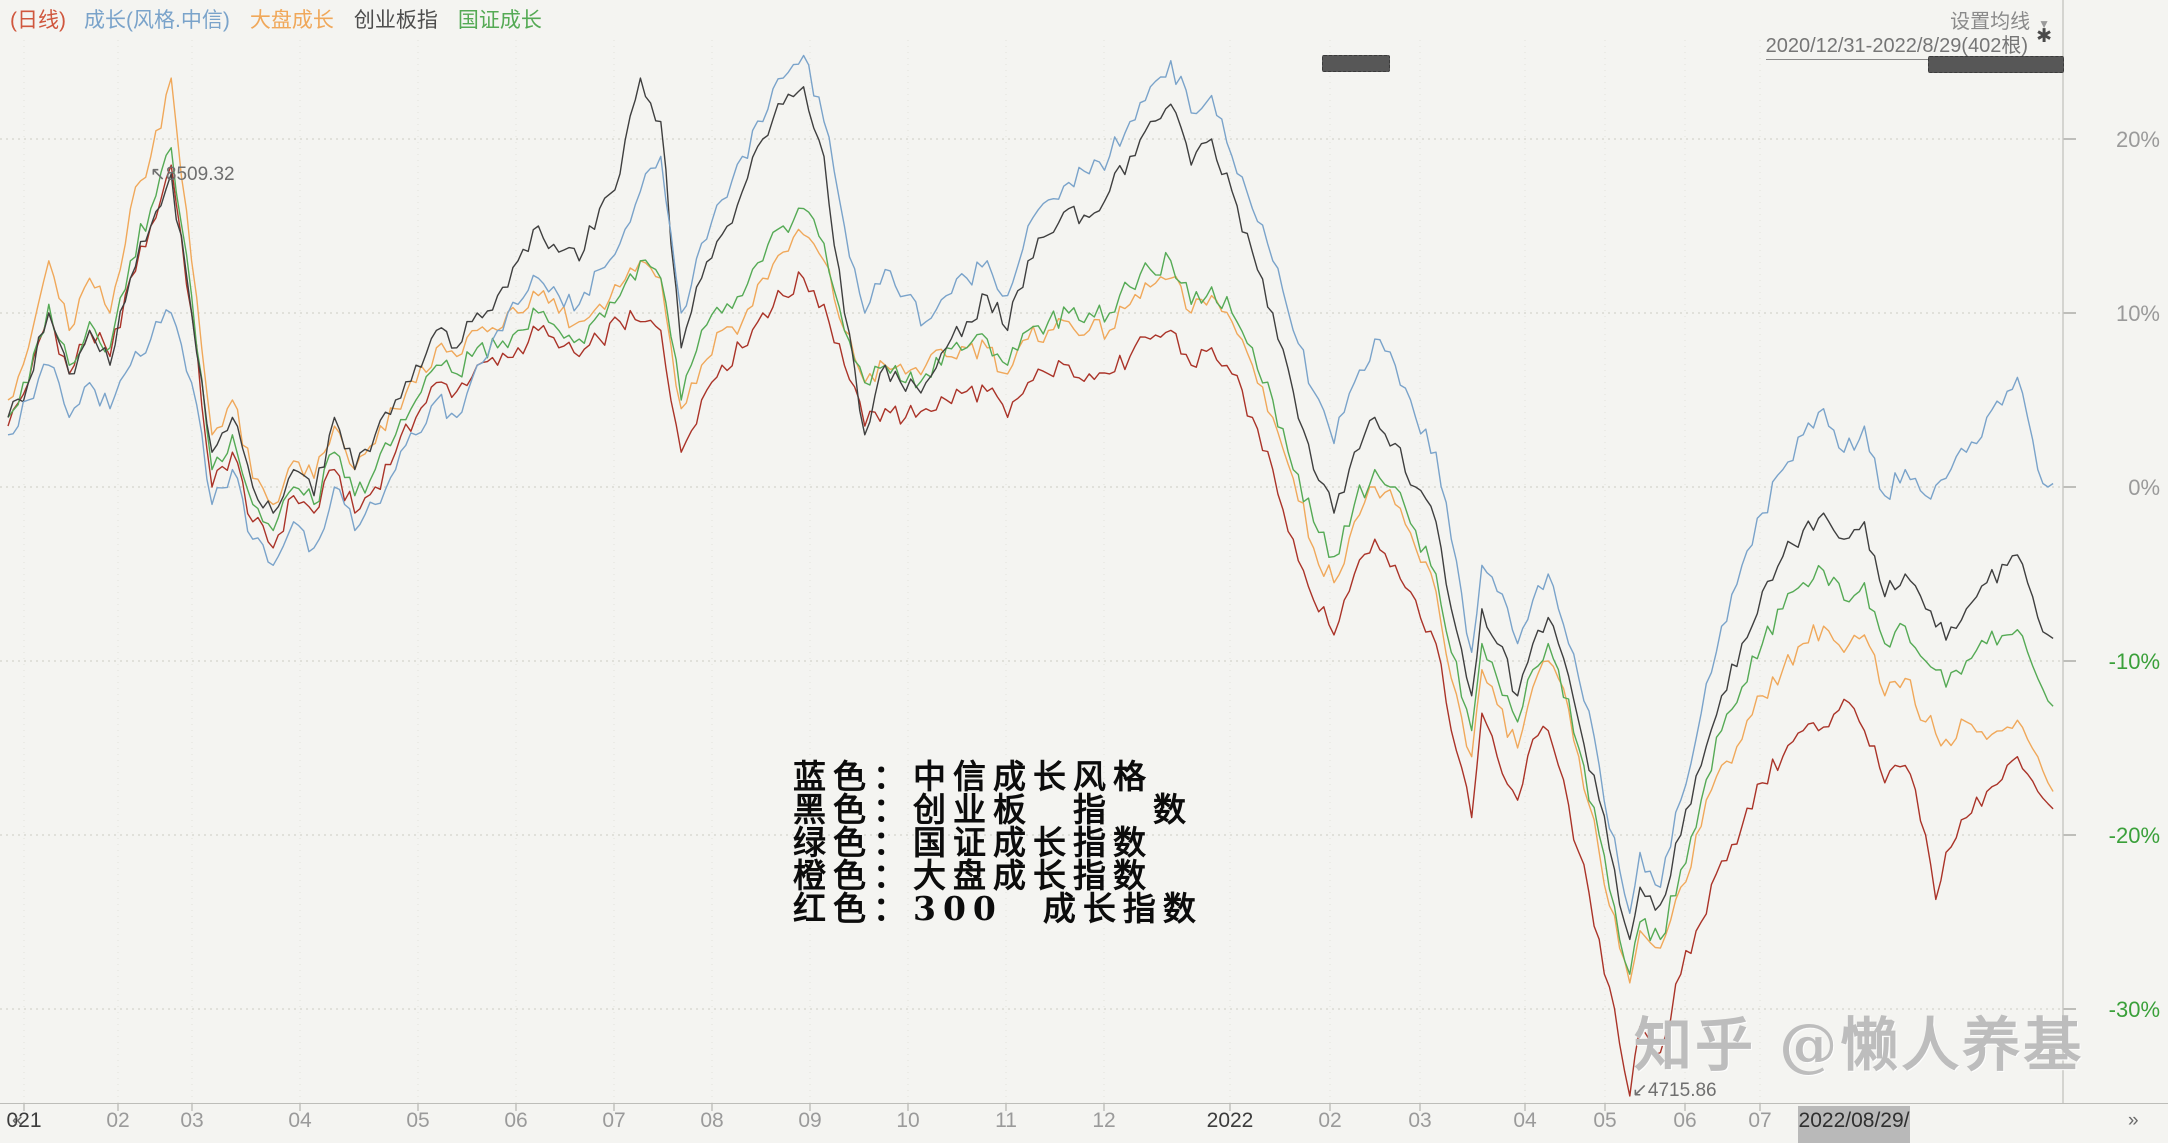  What do you see at coordinates (614, 1120) in the screenshot?
I see `x-axis-label-6: 07` at bounding box center [614, 1120].